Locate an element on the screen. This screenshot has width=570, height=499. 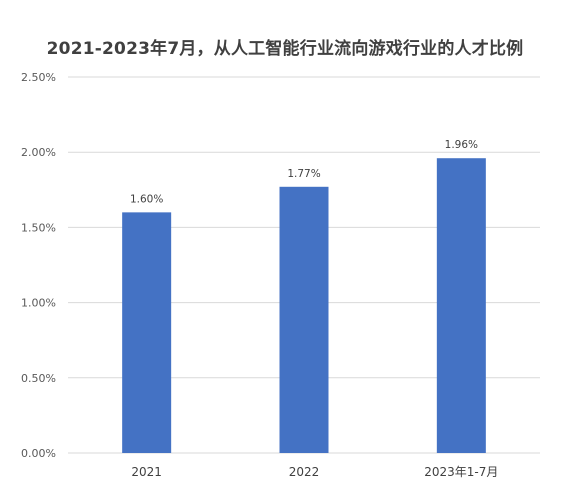
x-category-label: 2021 is located at coordinates (146, 472).